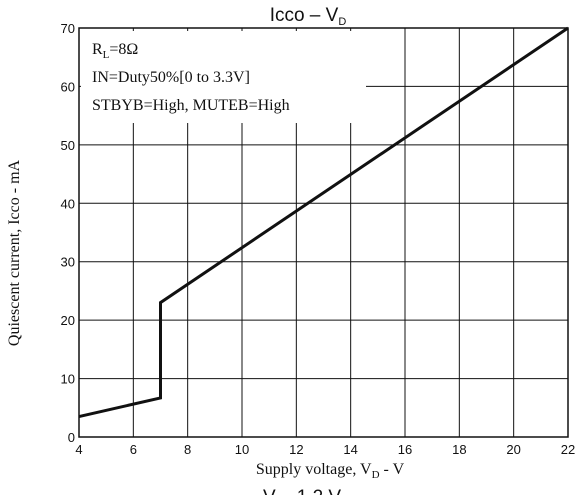 This screenshot has height=495, width=581. Describe the element at coordinates (133, 449) in the screenshot. I see `x-tick-label: 6` at that location.